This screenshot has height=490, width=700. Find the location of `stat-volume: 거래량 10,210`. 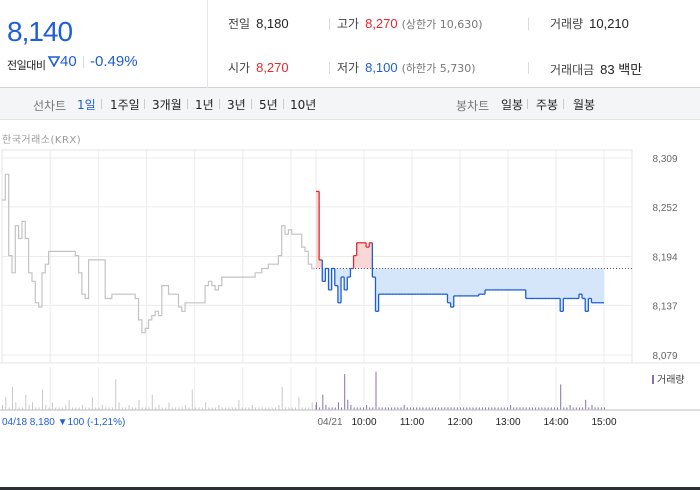

stat-volume: 거래량 10,210 is located at coordinates (589, 23).